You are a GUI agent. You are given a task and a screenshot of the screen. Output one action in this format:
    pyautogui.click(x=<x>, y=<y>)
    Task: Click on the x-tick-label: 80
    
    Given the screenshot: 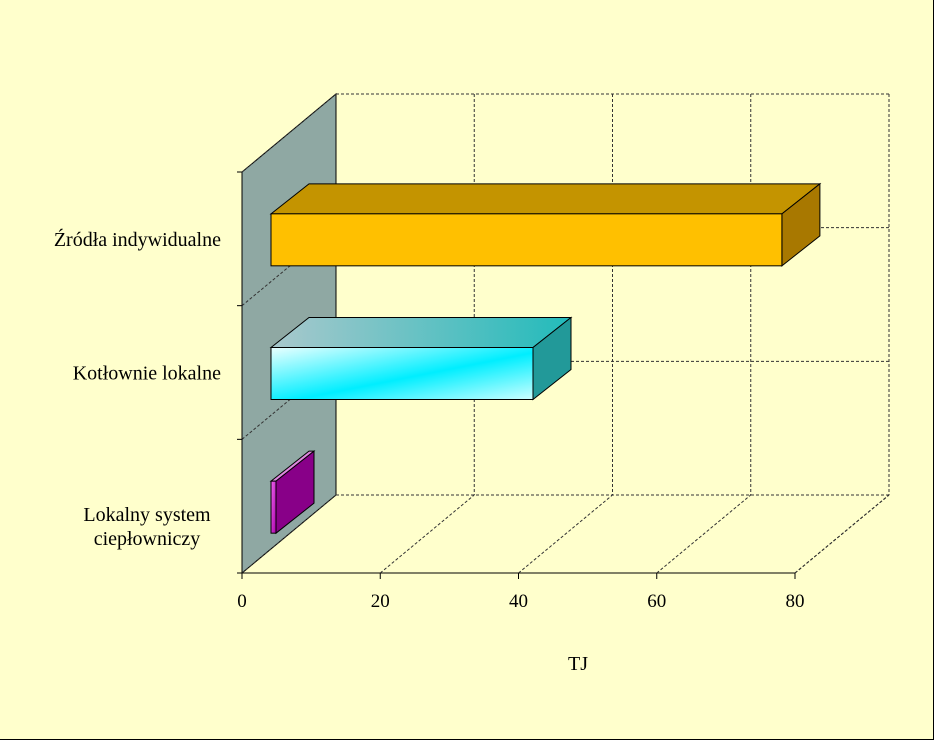 What is the action you would take?
    pyautogui.click(x=795, y=601)
    